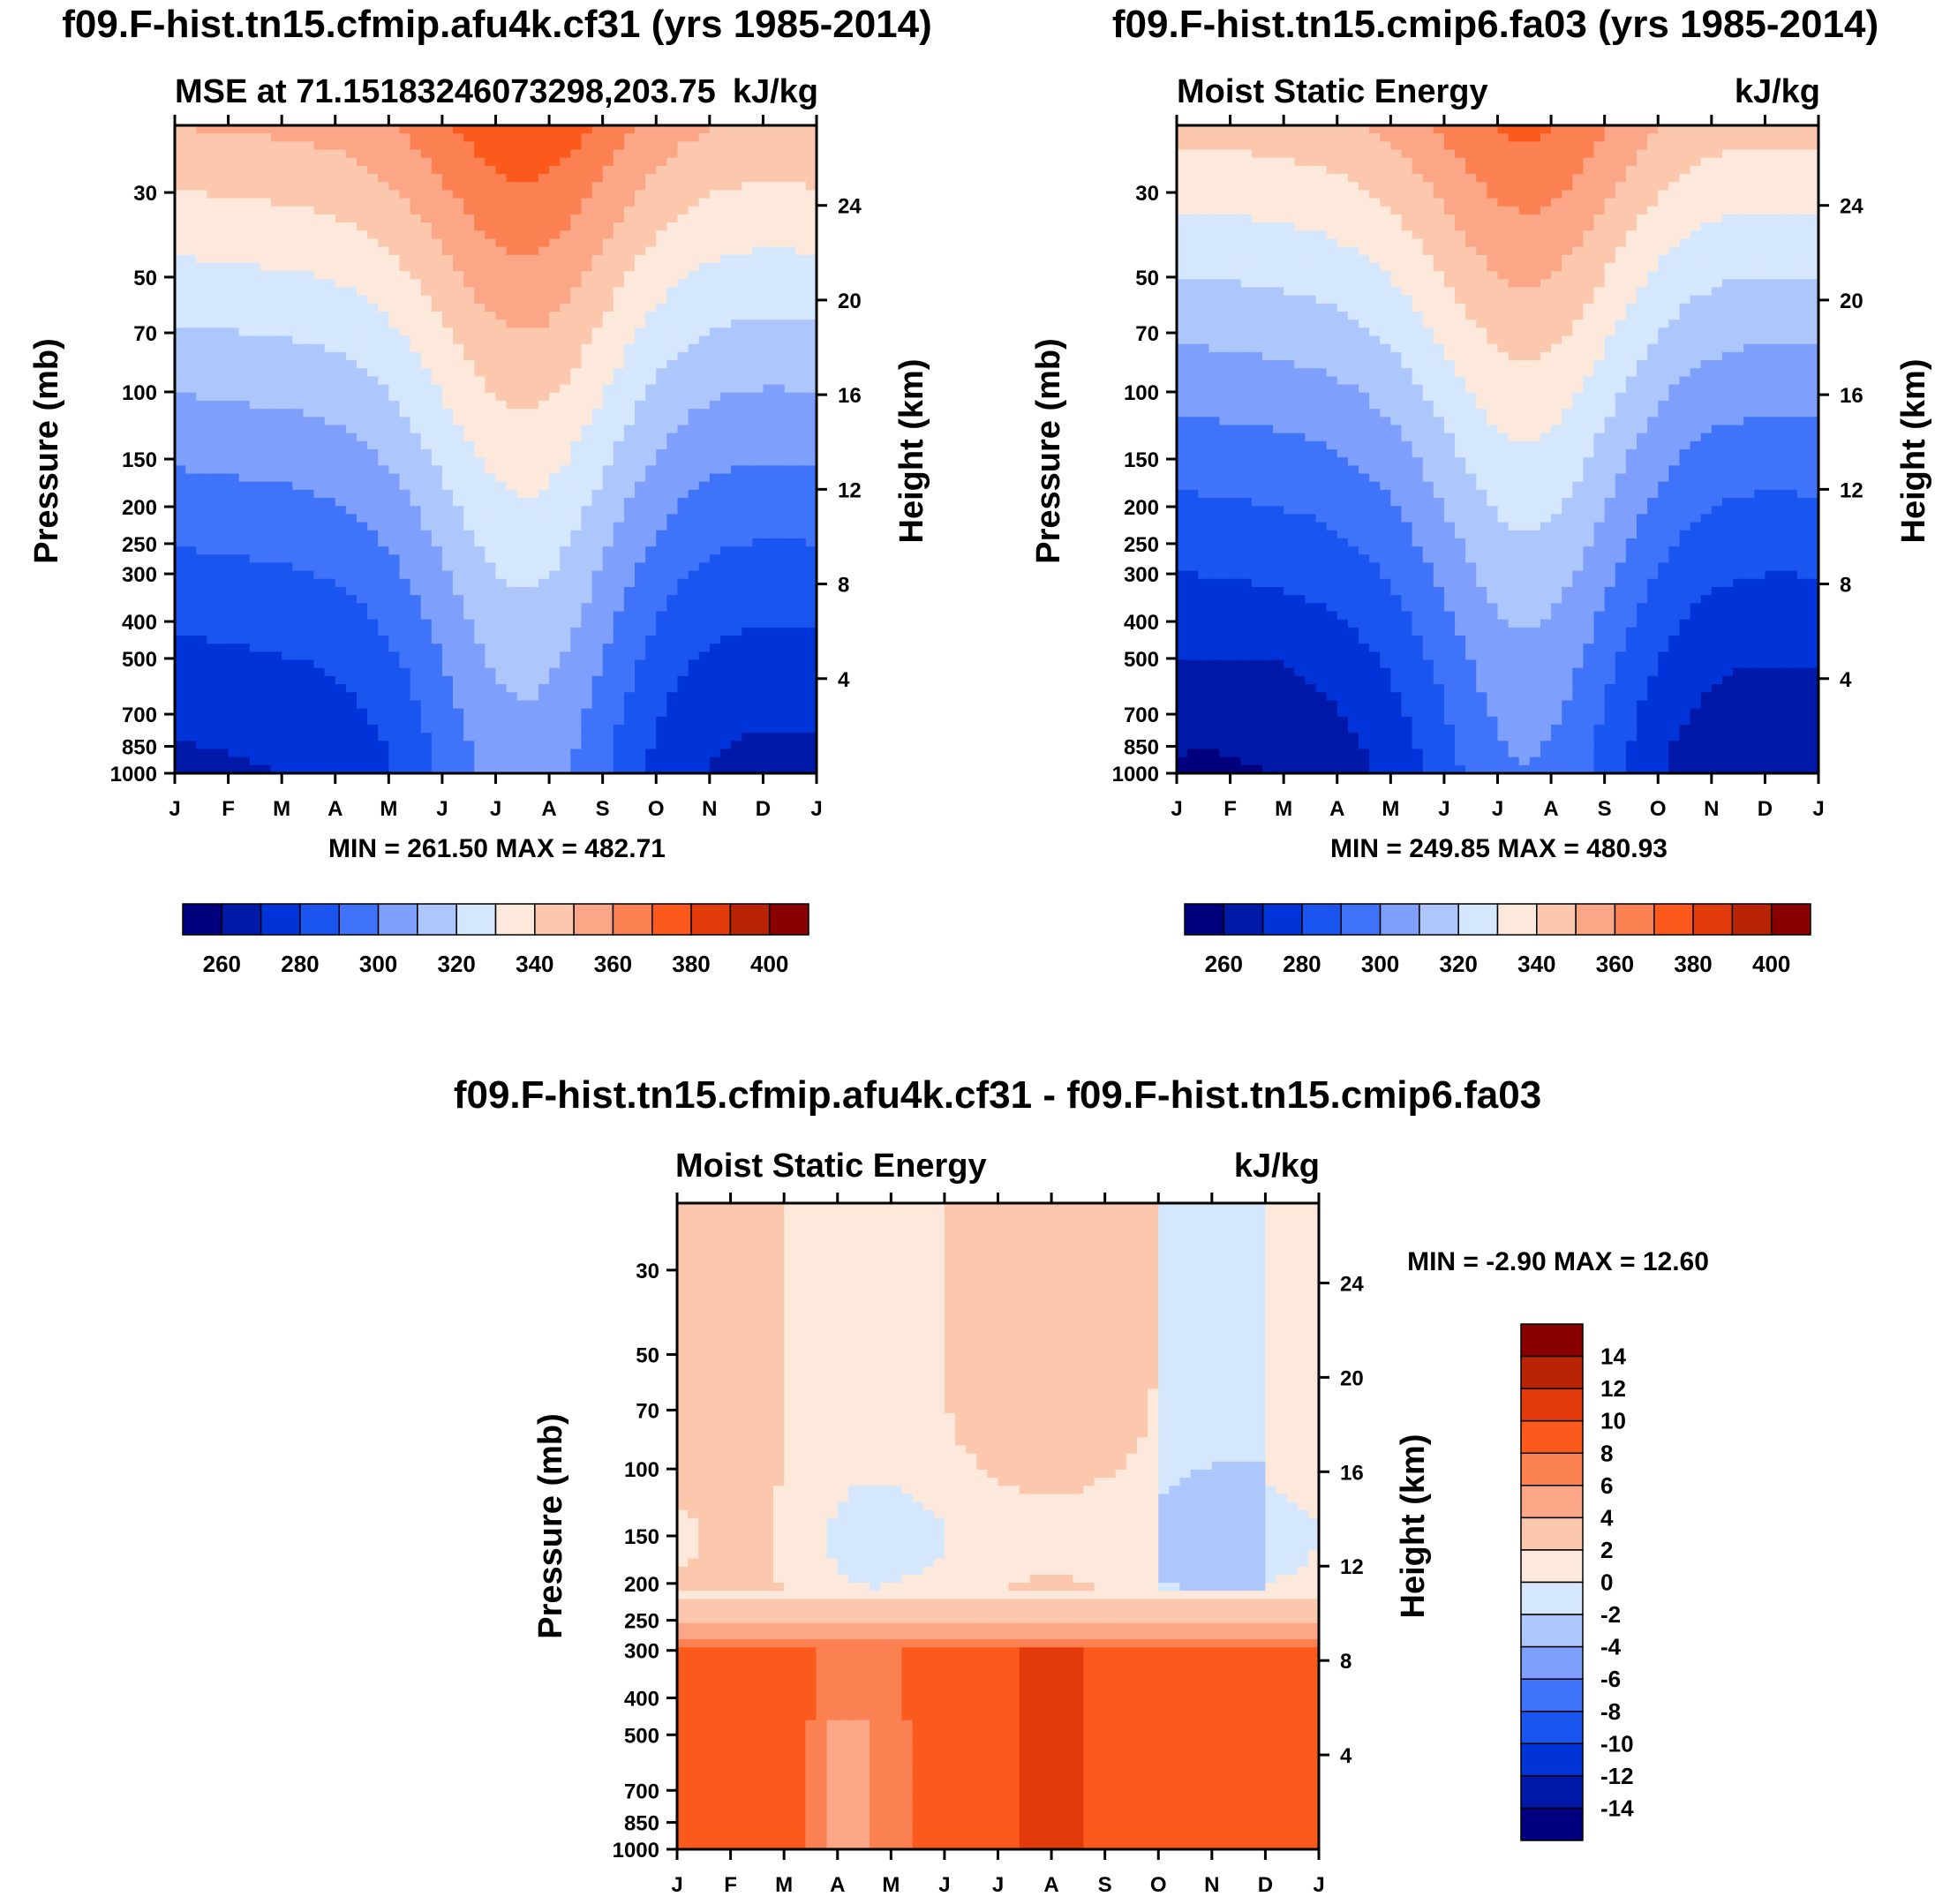 The image size is (1935, 1904). I want to click on colorbar-label: 360, so click(613, 964).